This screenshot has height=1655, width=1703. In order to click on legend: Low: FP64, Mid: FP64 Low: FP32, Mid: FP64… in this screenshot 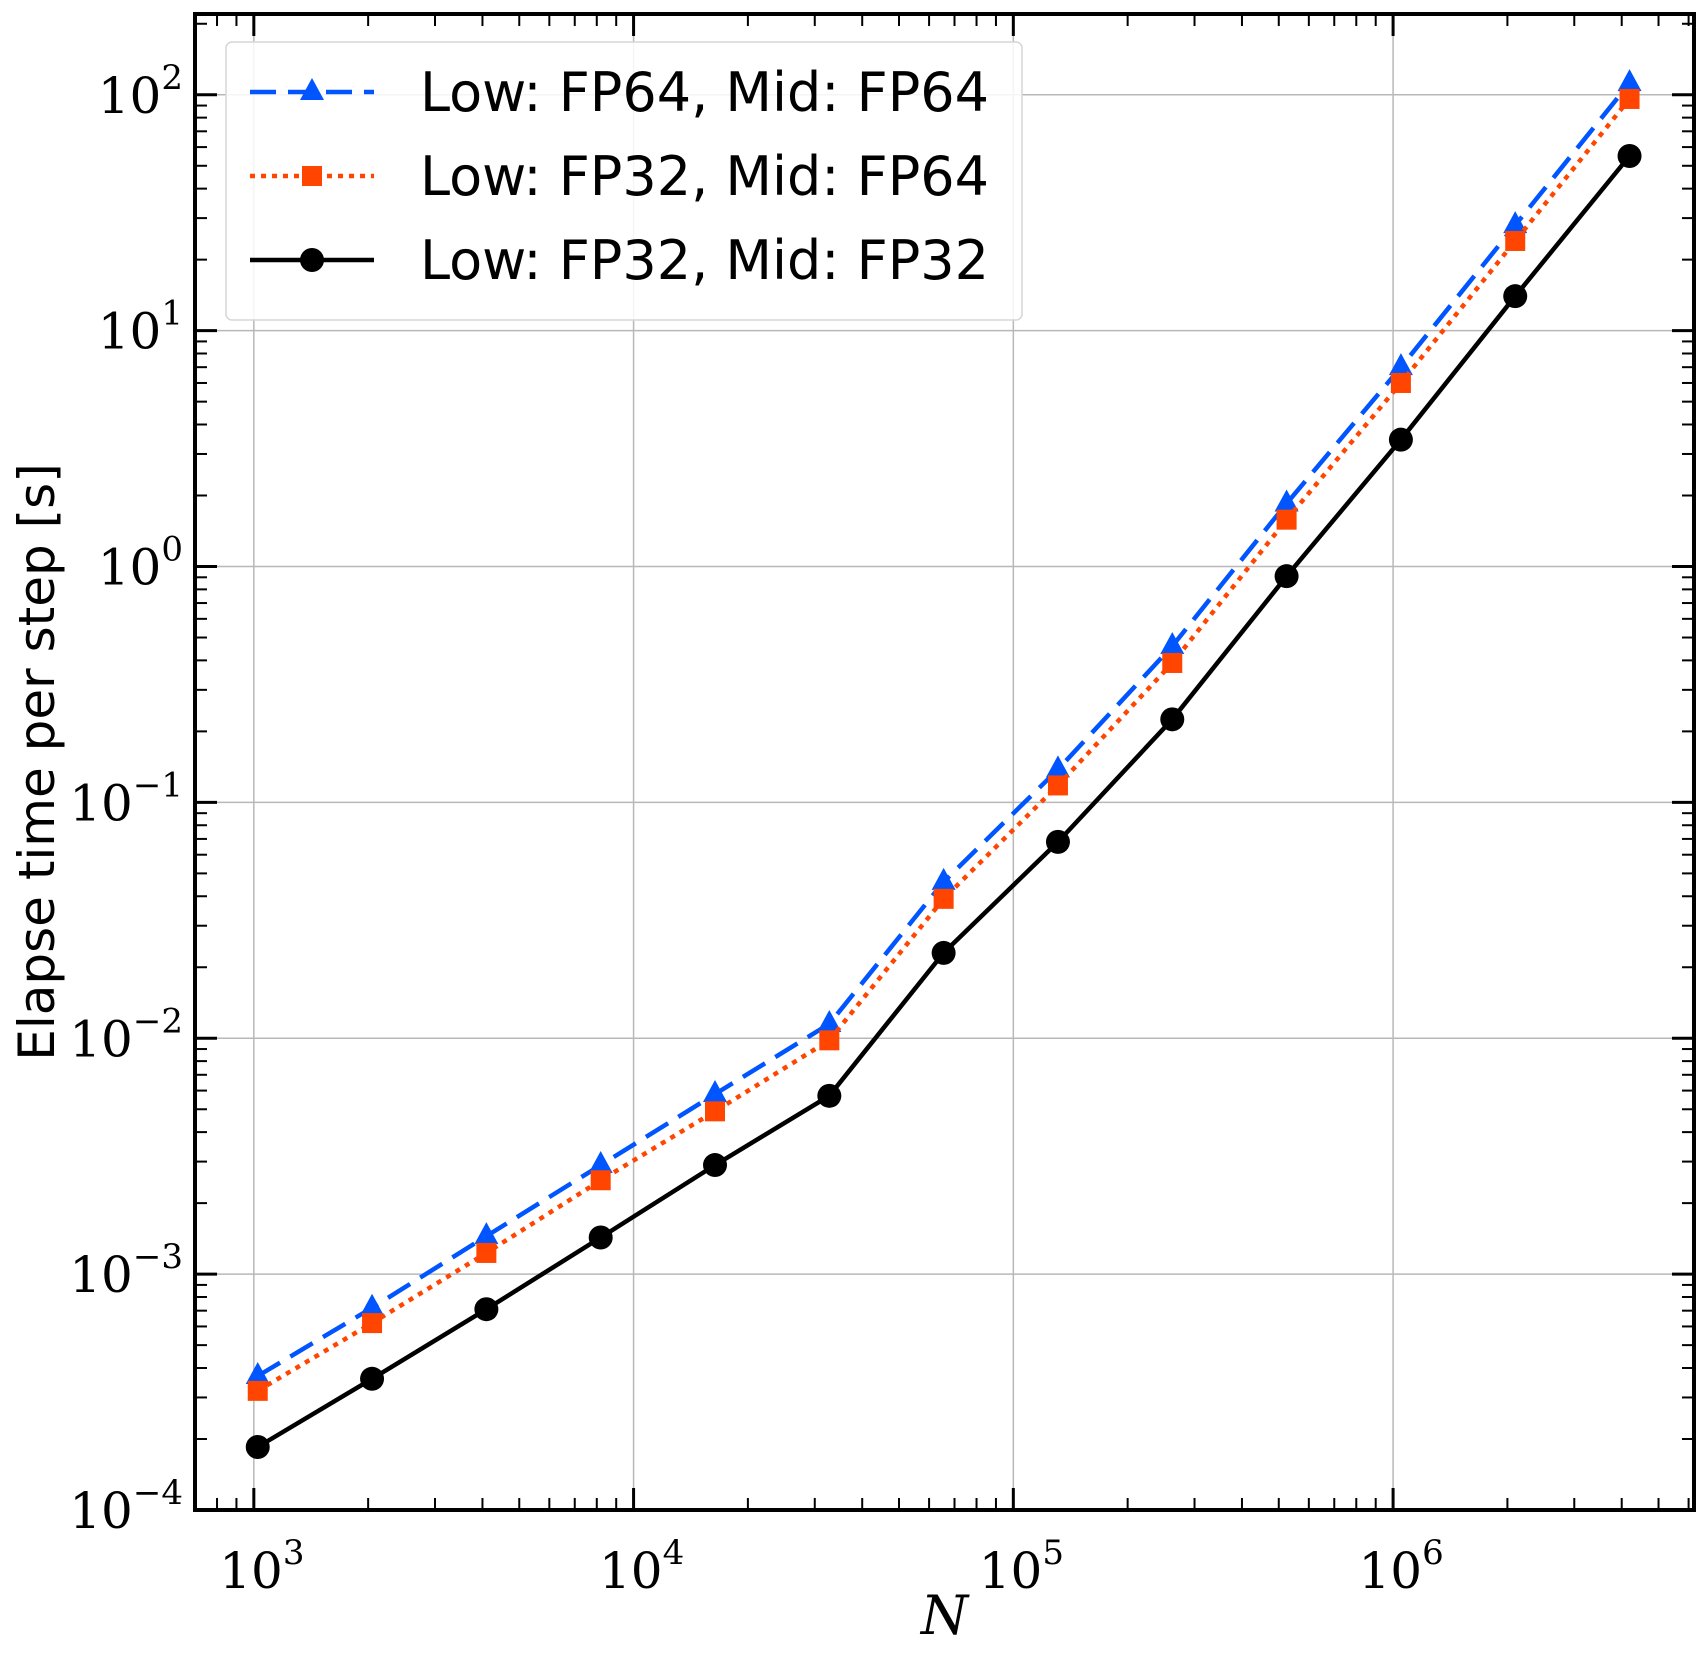, I will do `click(624, 181)`.